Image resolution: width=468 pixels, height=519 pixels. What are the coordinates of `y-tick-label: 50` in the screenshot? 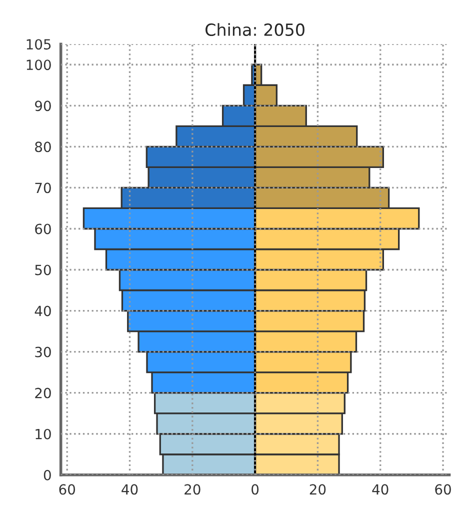 It's located at (43, 270).